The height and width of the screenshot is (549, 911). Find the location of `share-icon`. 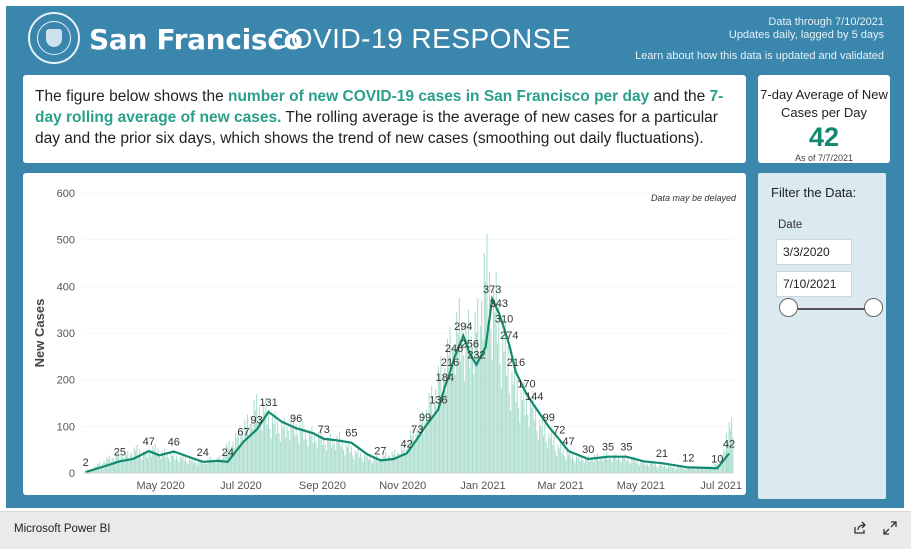

share-icon is located at coordinates (860, 528).